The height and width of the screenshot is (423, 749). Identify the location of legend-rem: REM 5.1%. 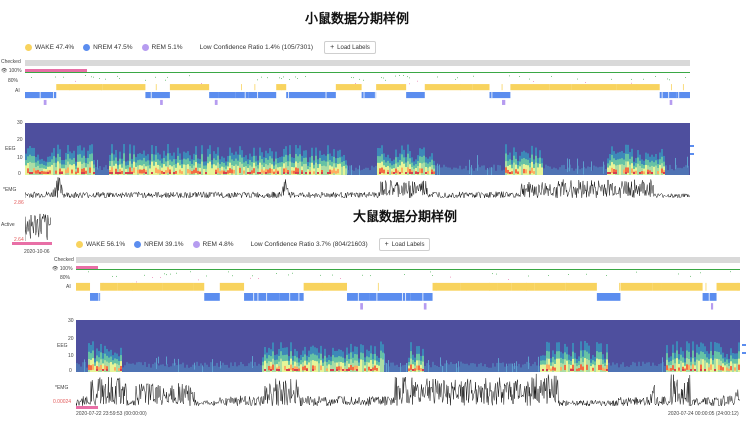
(162, 47).